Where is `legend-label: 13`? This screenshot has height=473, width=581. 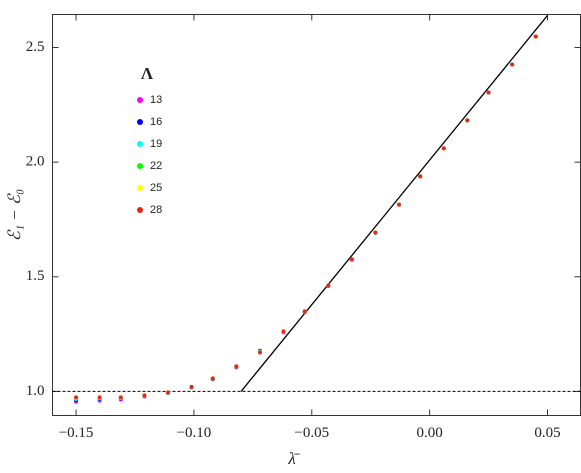
legend-label: 13 is located at coordinates (156, 100).